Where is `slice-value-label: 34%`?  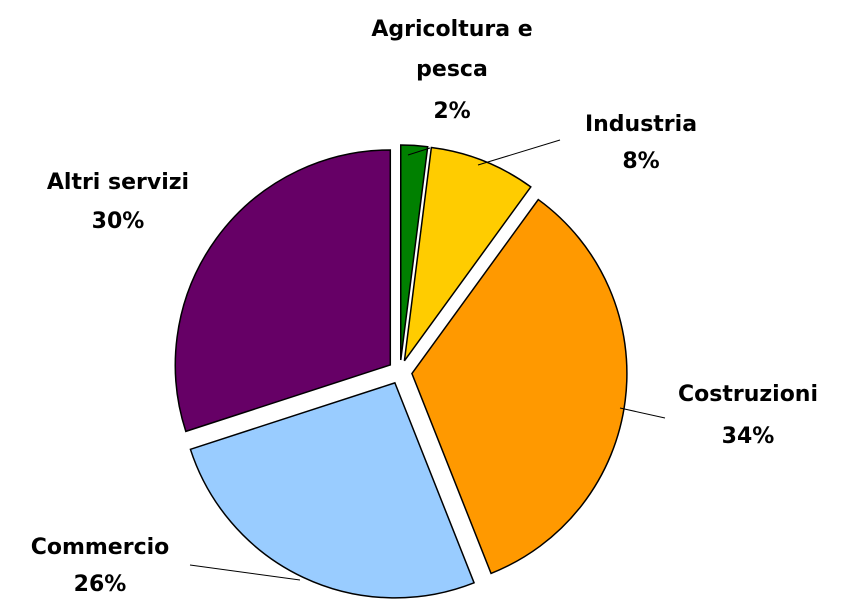 slice-value-label: 34% is located at coordinates (748, 436).